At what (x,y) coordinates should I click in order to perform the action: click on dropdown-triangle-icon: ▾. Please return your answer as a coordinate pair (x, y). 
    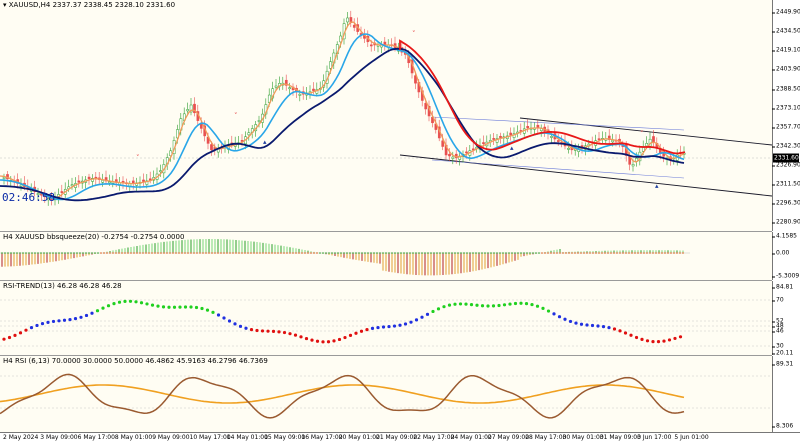
    Looking at the image, I should click on (5, 5).